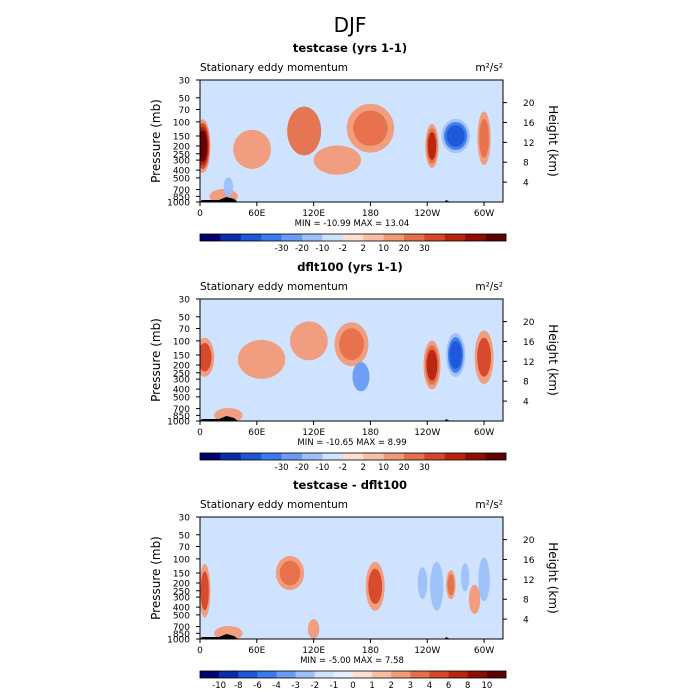 This screenshot has height=700, width=700. Describe the element at coordinates (295, 686) in the screenshot. I see `colorbar-label: -3` at that location.